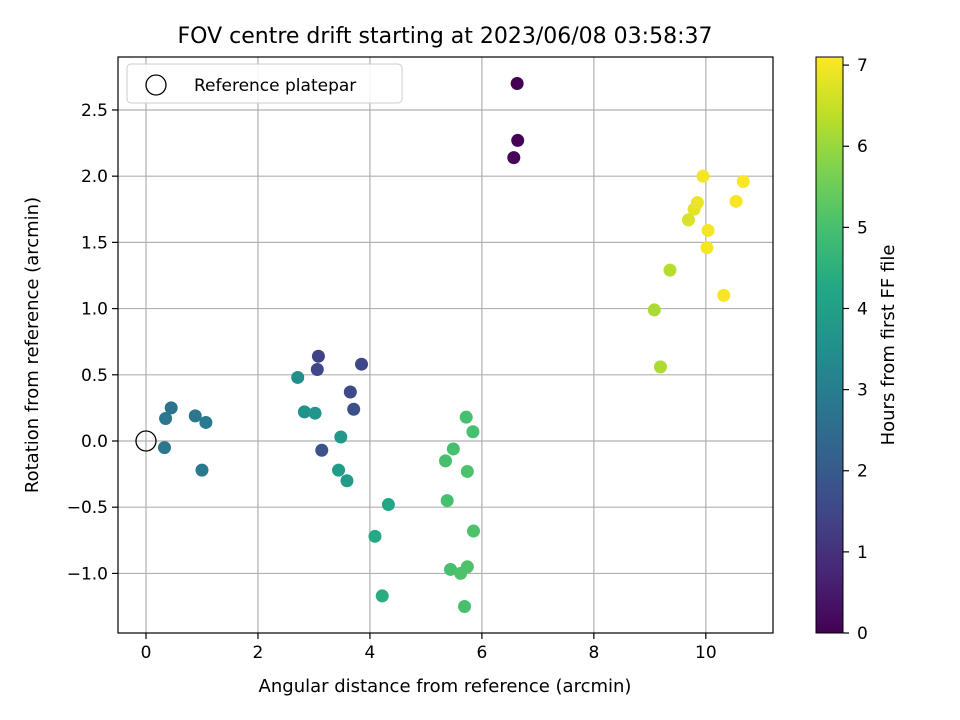 The image size is (960, 720). I want to click on y-tick-label: 0.0, so click(94, 442).